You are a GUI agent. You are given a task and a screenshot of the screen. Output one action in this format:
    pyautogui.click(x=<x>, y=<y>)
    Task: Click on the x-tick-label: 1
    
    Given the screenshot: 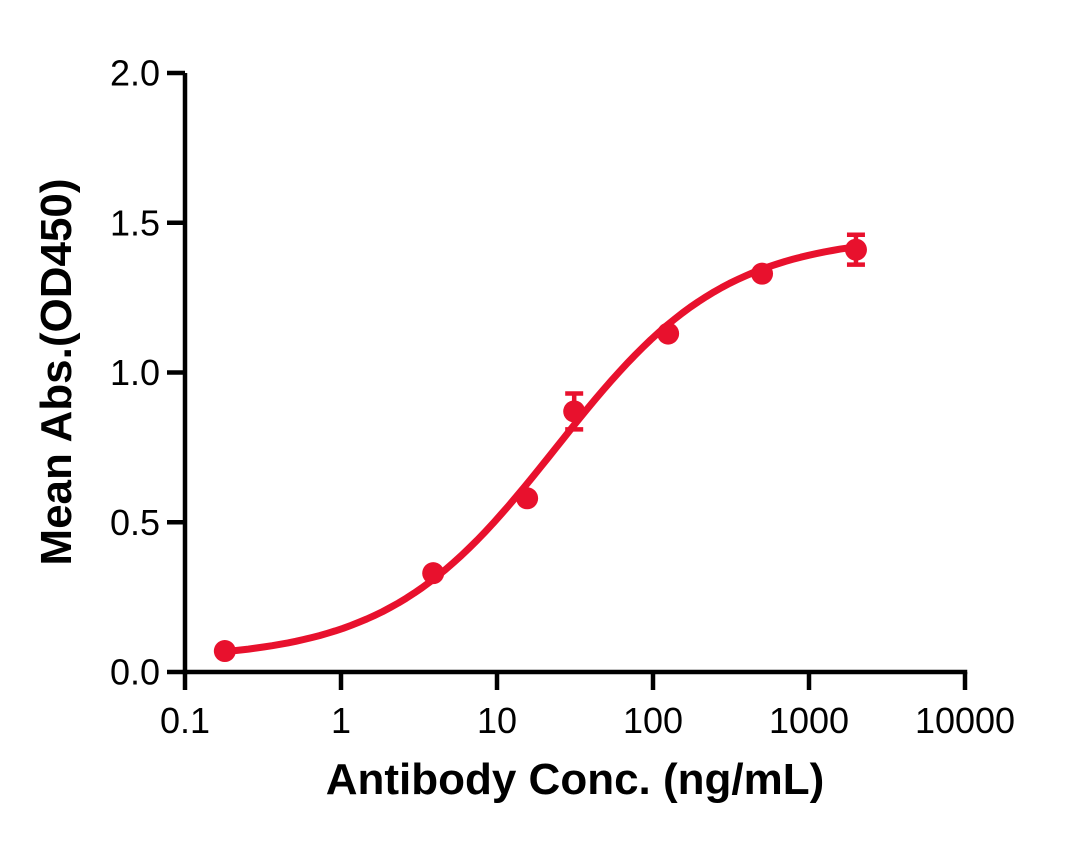 What is the action you would take?
    pyautogui.click(x=341, y=720)
    